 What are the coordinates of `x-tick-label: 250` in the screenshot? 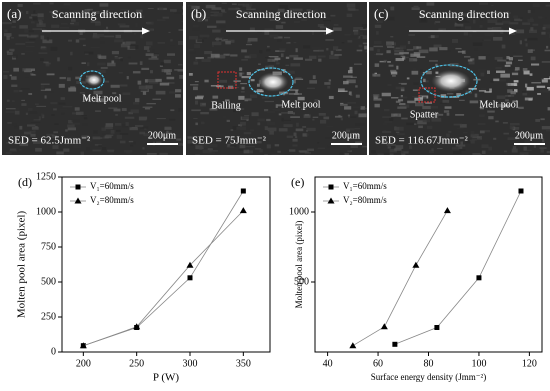 It's located at (136, 363).